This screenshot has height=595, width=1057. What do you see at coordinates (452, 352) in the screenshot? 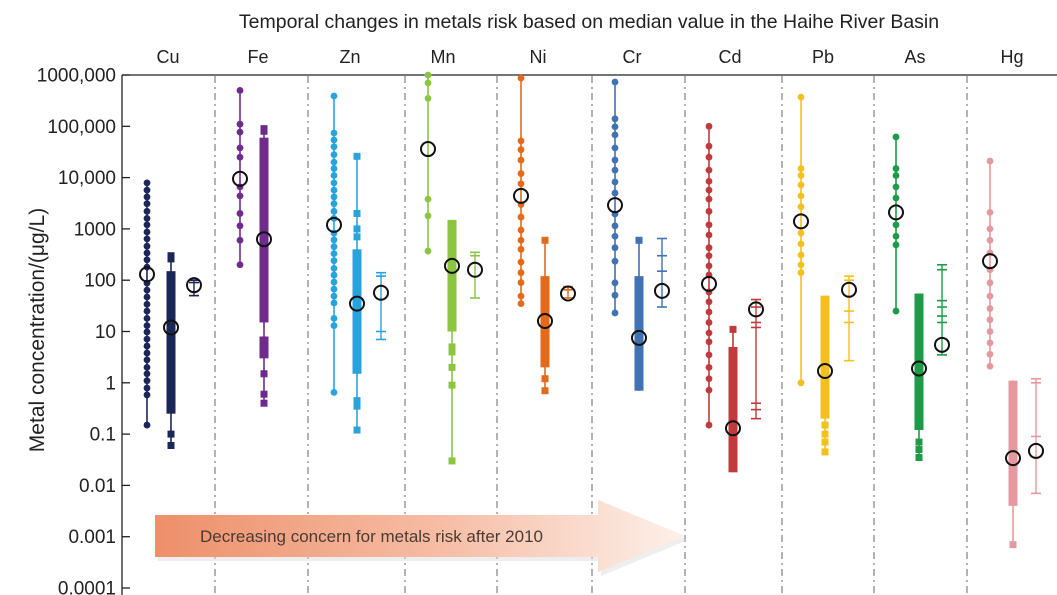
I see `mn-bar-square` at bounding box center [452, 352].